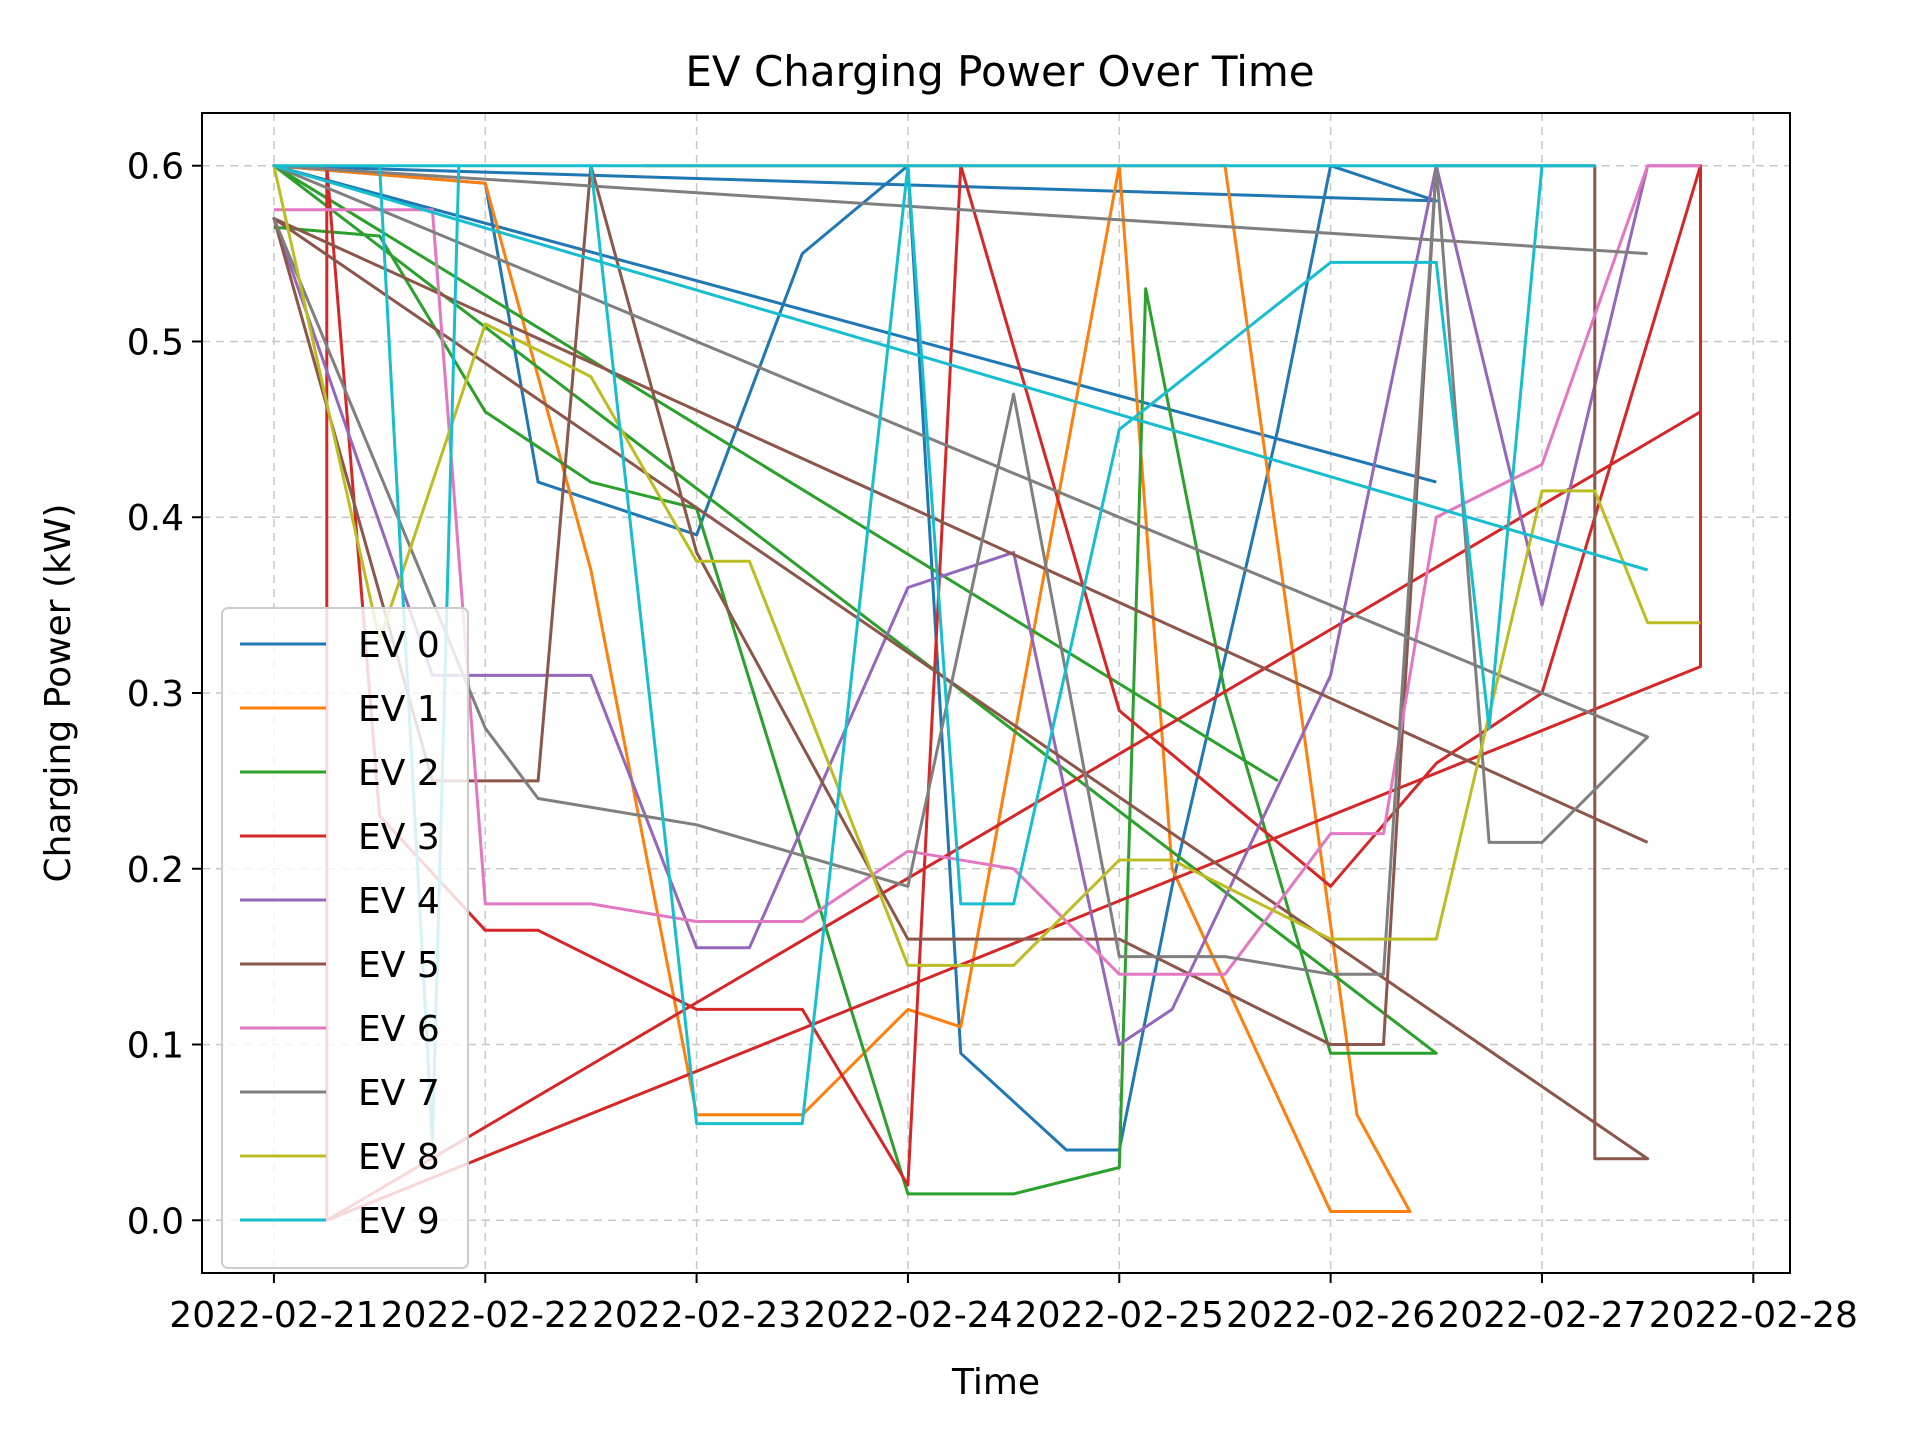 The width and height of the screenshot is (1920, 1440). Describe the element at coordinates (399, 901) in the screenshot. I see `legend-label: EV 4` at that location.